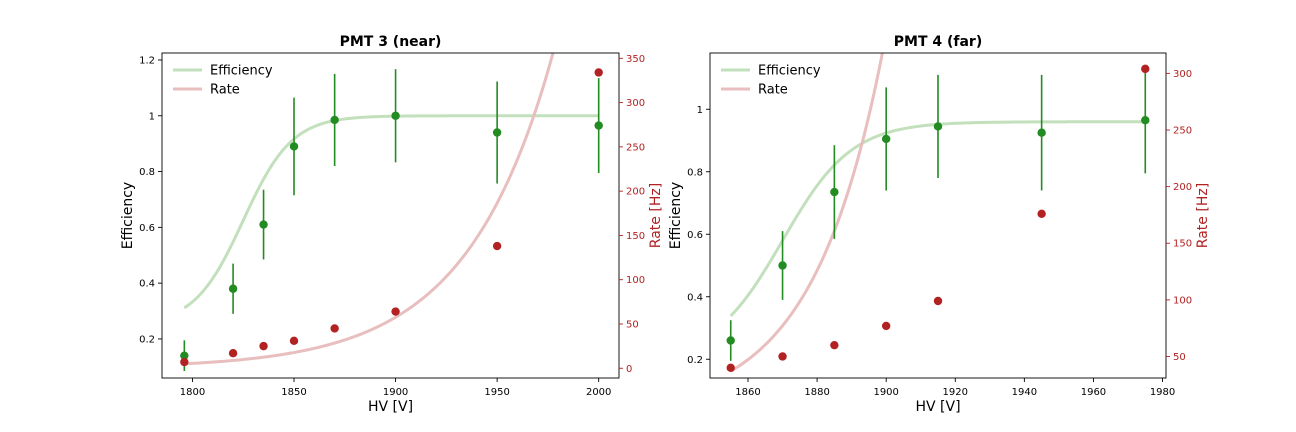  Describe the element at coordinates (391, 42) in the screenshot. I see `chart-title: PMT 3 (near)` at that location.